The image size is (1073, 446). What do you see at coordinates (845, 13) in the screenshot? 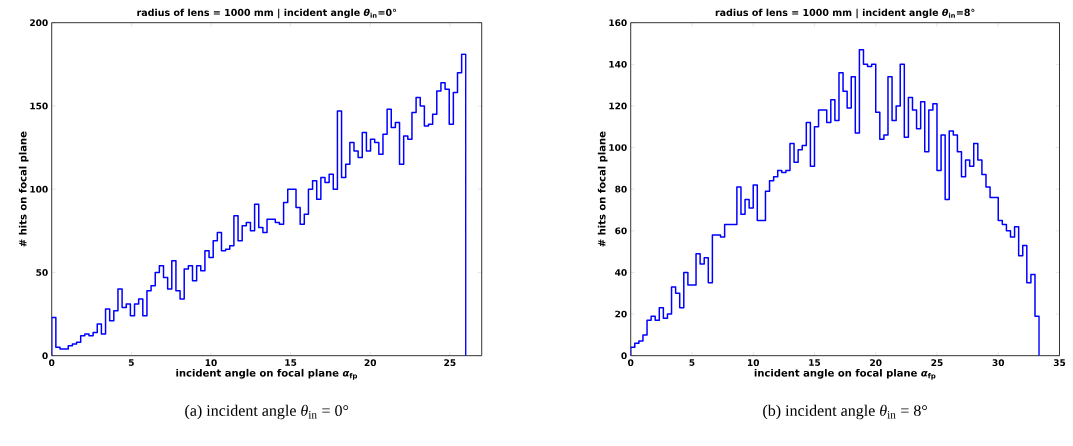
I see `chart-title: radius of lens = 1000 mm | incident angle θ$_{in}$=8°` at bounding box center [845, 13].